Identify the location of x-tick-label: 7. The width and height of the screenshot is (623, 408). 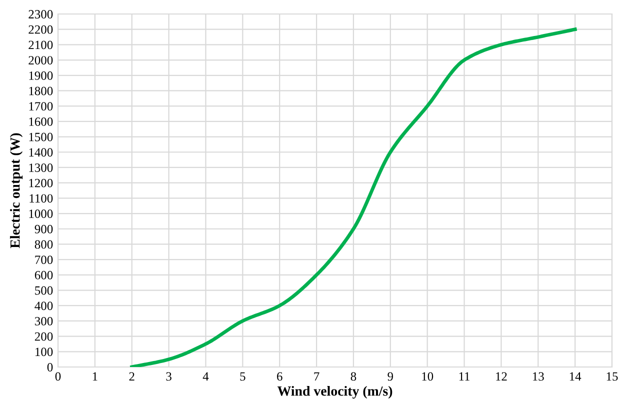
(317, 376).